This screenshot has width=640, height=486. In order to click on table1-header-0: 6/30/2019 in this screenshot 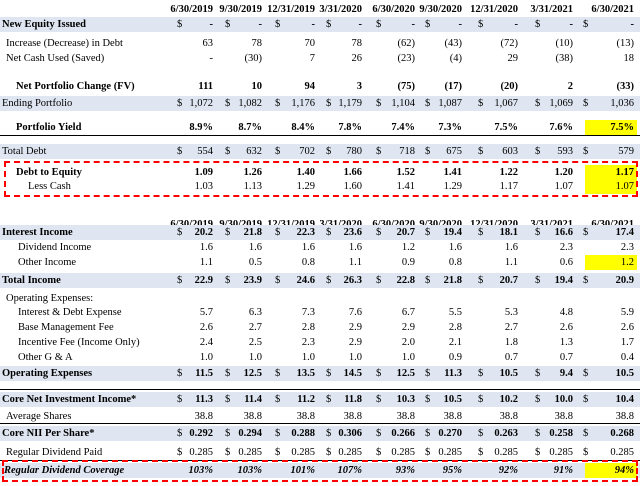, I will do `click(191, 9)`.